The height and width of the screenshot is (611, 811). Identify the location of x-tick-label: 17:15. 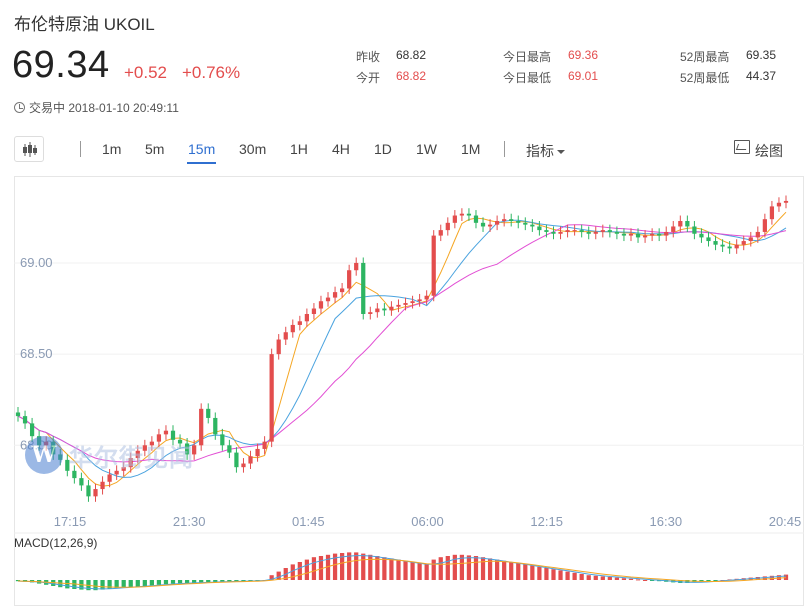
(70, 521).